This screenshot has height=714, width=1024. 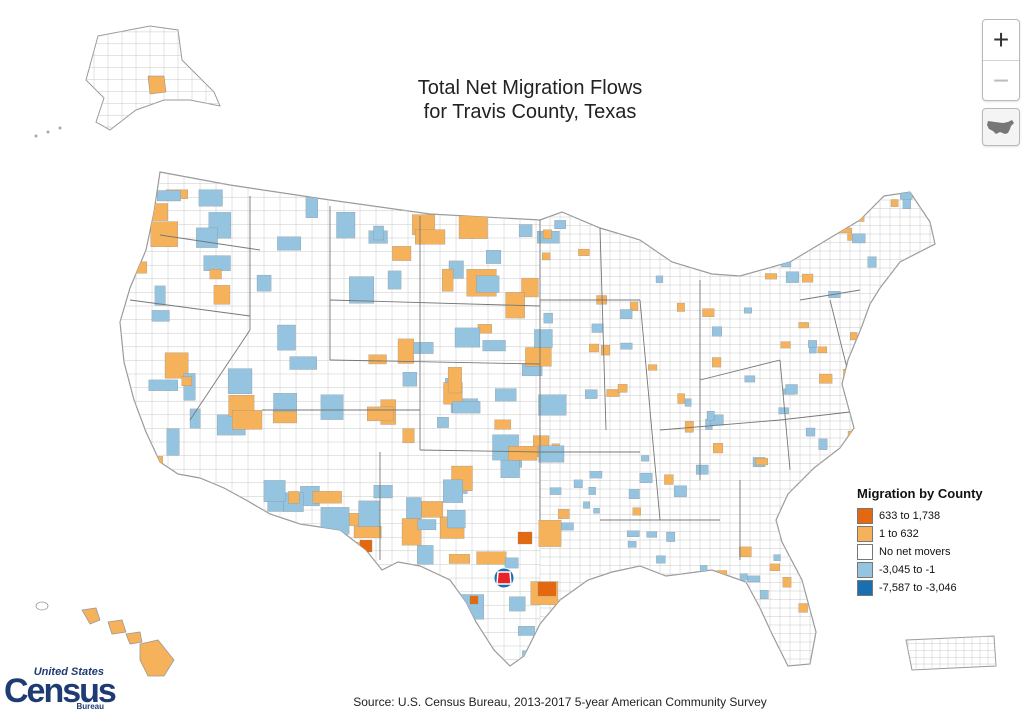 What do you see at coordinates (504, 578) in the screenshot?
I see `travis-county-marker` at bounding box center [504, 578].